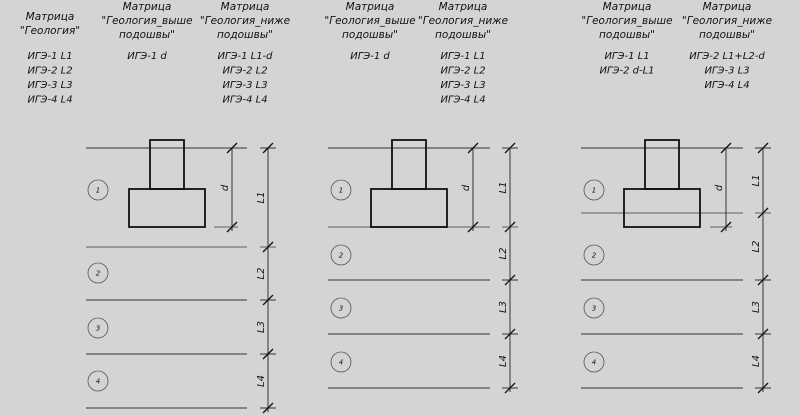  What do you see at coordinates (50, 31) in the screenshot?
I see `matrix-header: "Геология"` at bounding box center [50, 31].